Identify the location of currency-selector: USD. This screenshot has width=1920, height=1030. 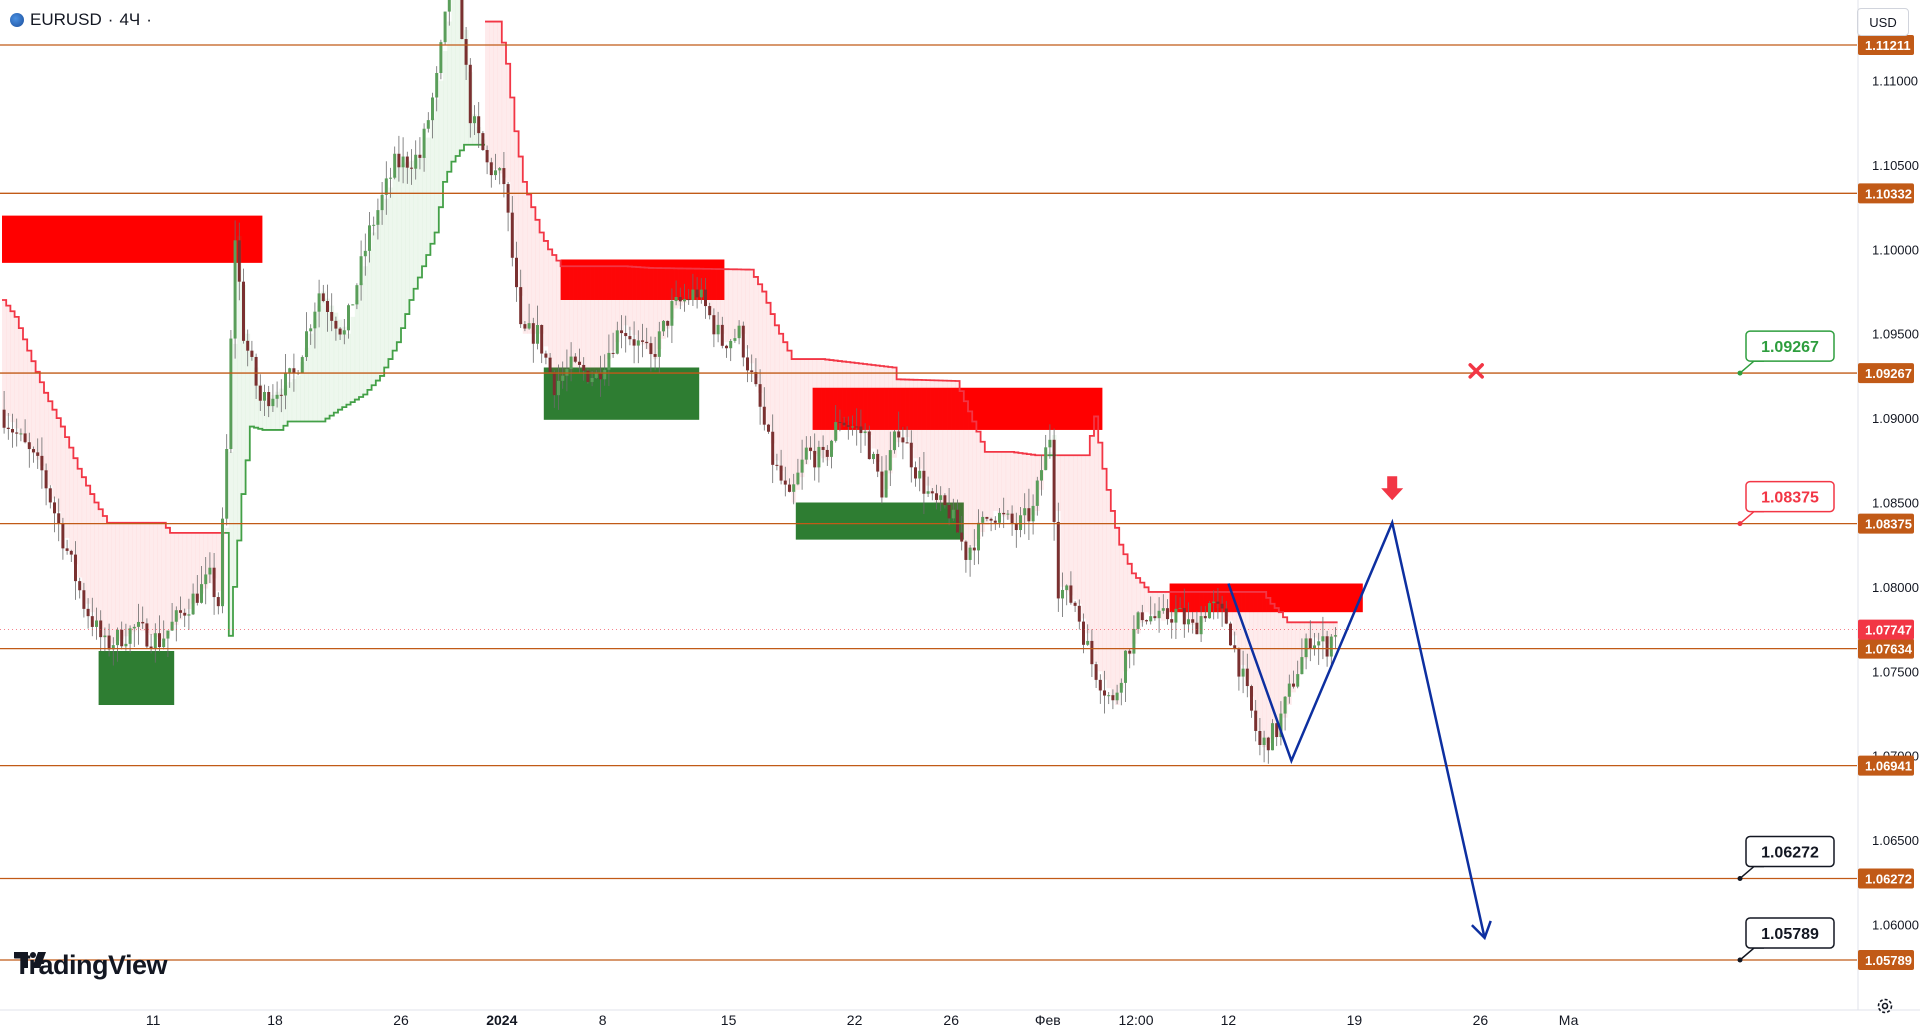
(1883, 22).